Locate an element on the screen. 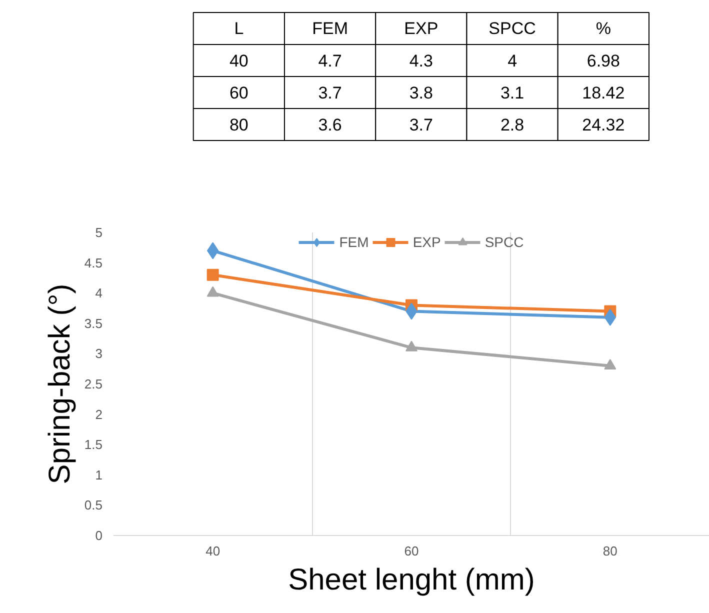  y-tick-label: 1 is located at coordinates (99, 474).